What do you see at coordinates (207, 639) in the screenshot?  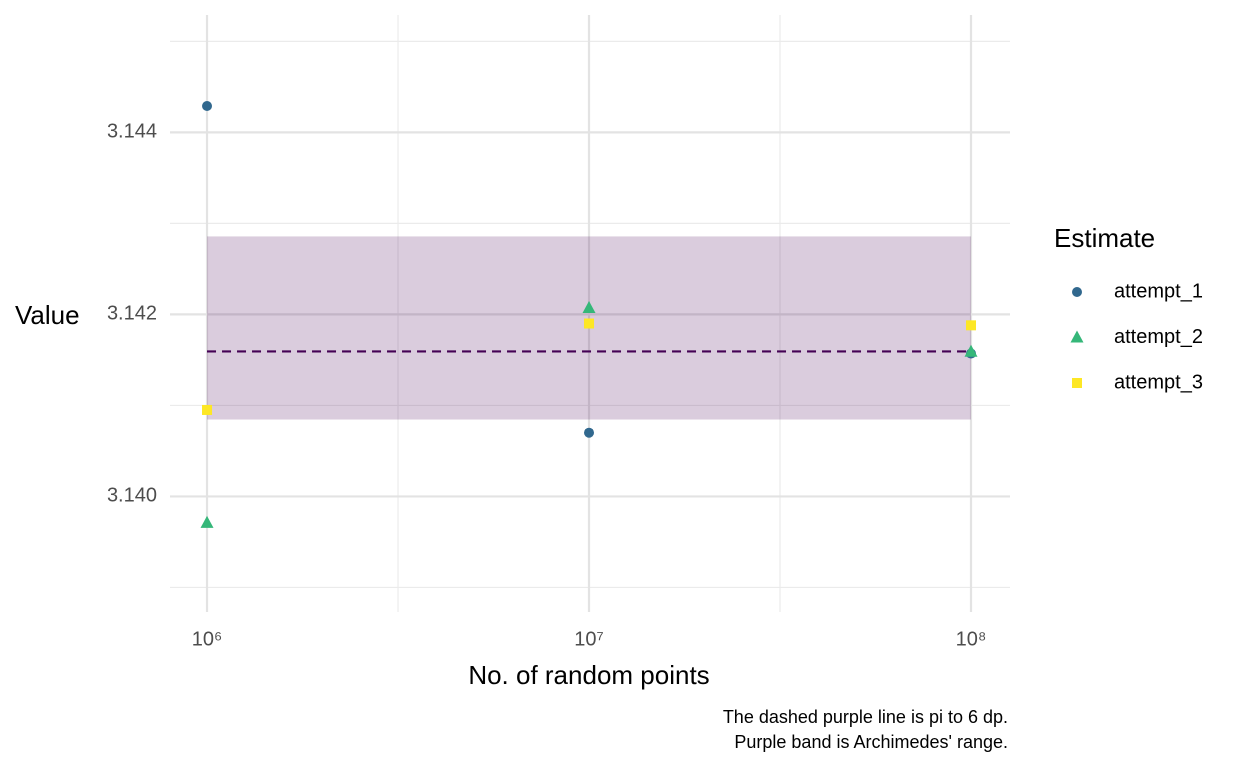 I see `x-tick-label: 10⁶` at bounding box center [207, 639].